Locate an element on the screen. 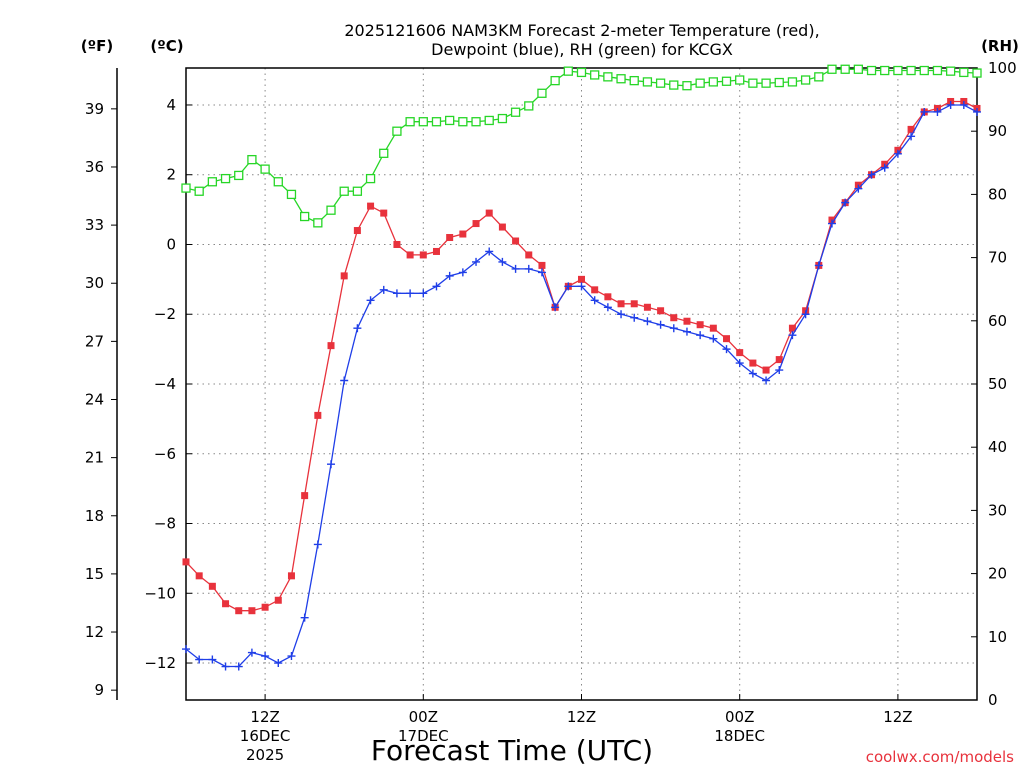 This screenshot has width=1024, height=768. fahrenheit-tick-label: 27 is located at coordinates (94, 341).